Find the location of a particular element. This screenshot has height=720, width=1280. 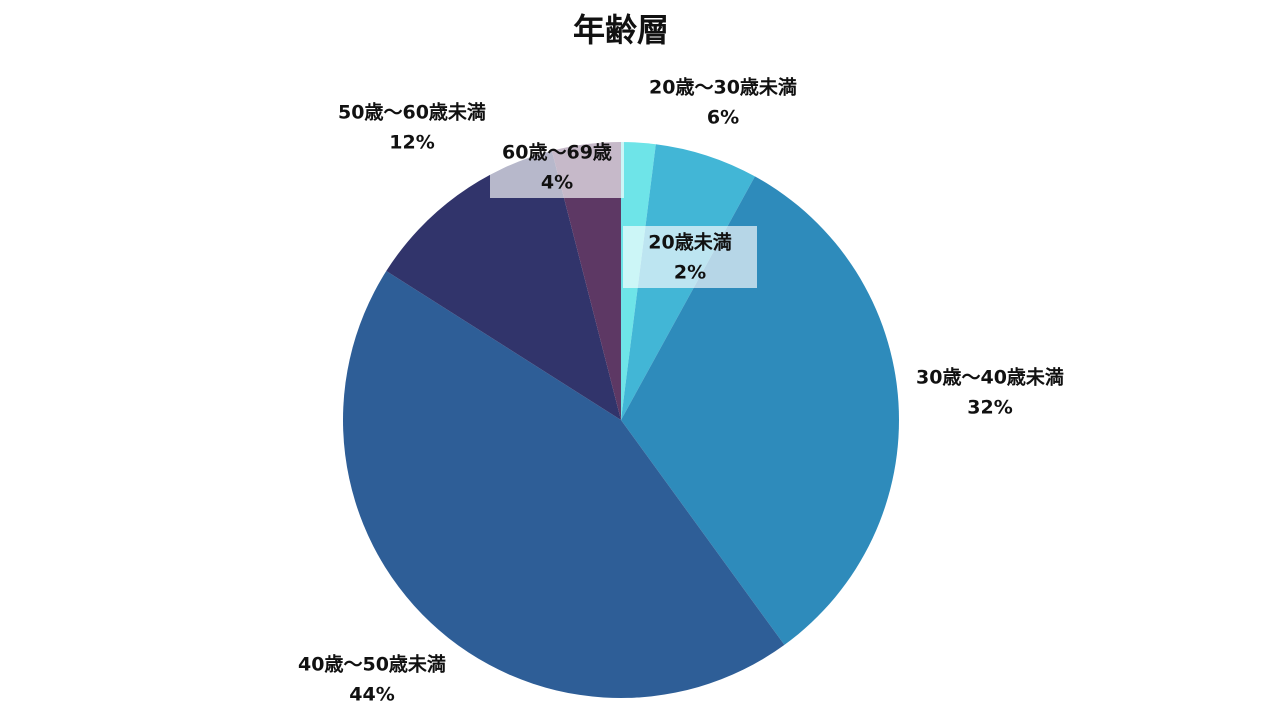

slice-label: 40歳～50歳未満 is located at coordinates (372, 664).